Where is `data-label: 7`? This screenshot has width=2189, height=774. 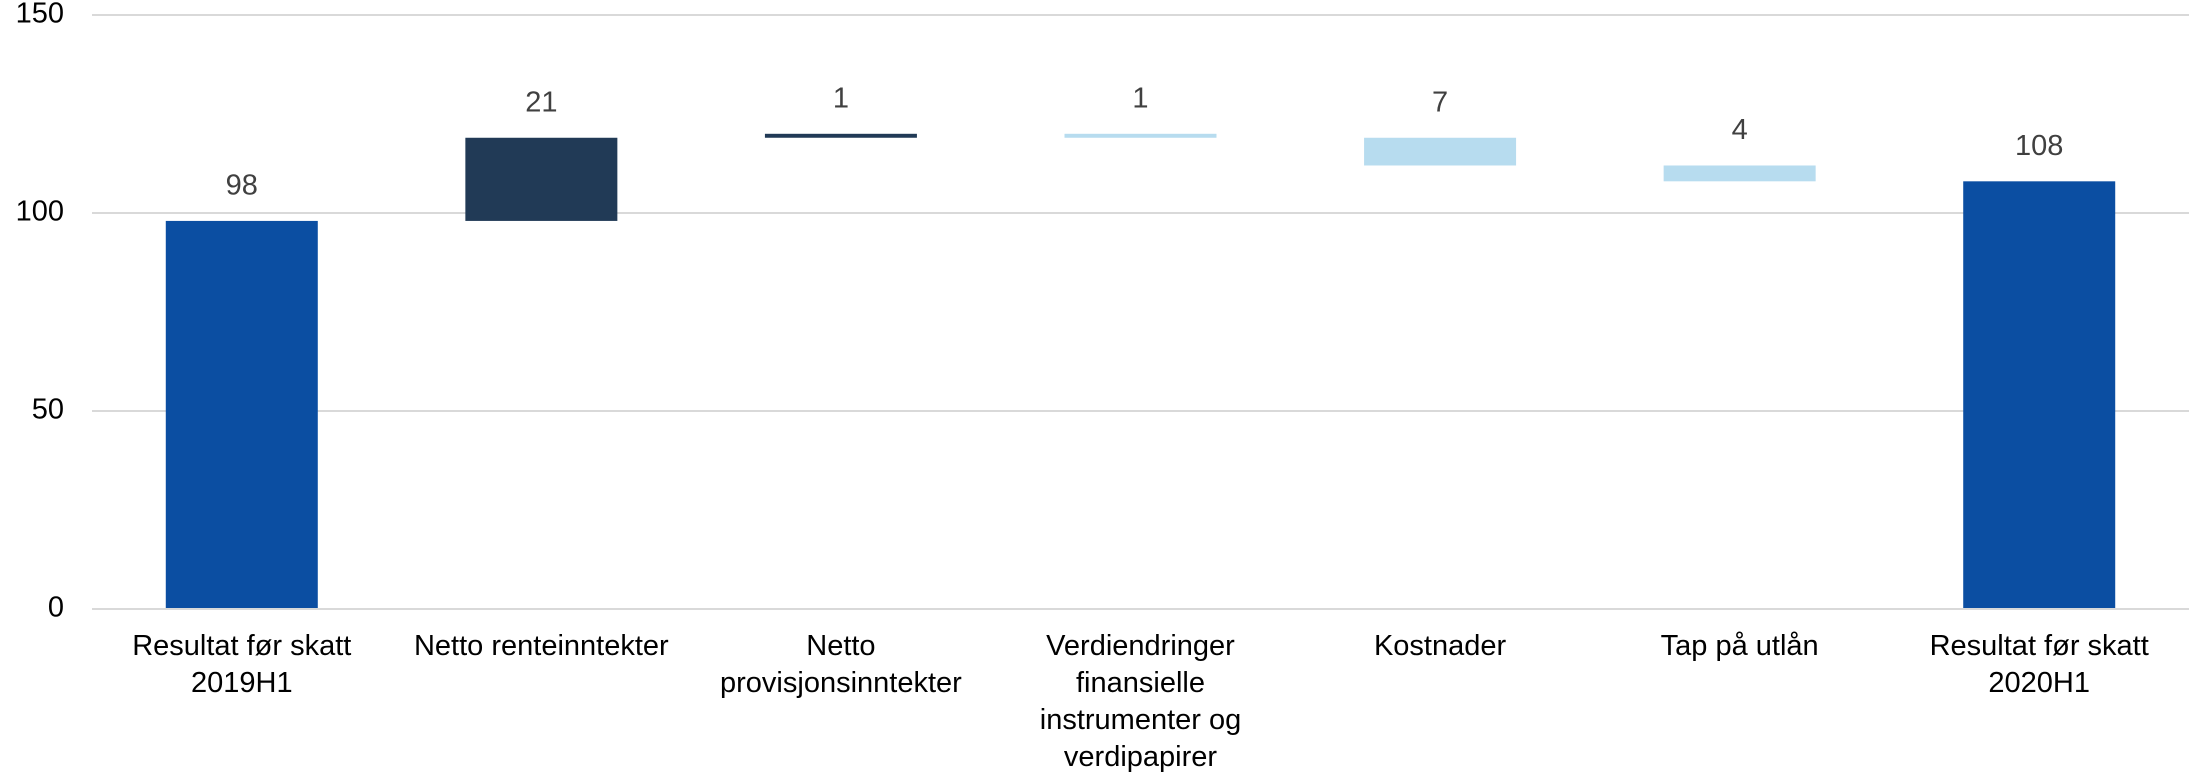
data-label: 7 is located at coordinates (1440, 102).